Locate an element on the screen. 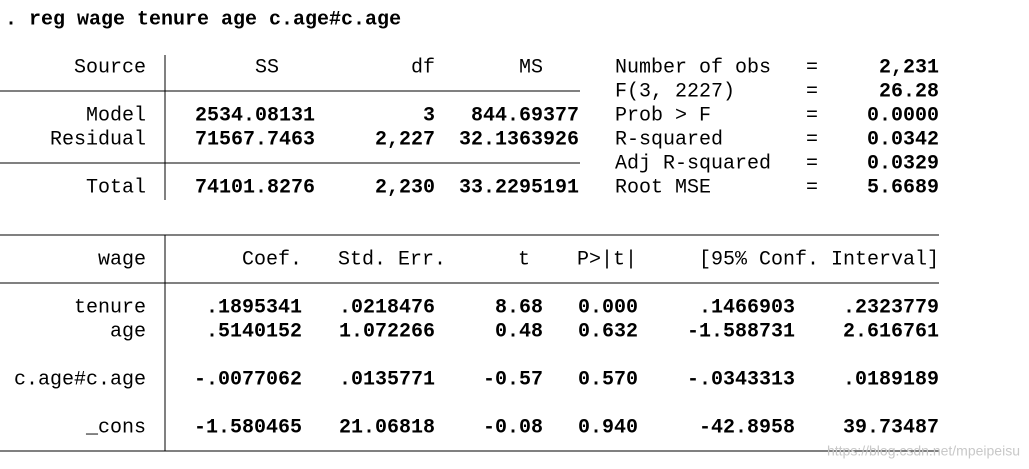  stat-label: Adj R-squared is located at coordinates (693, 163).